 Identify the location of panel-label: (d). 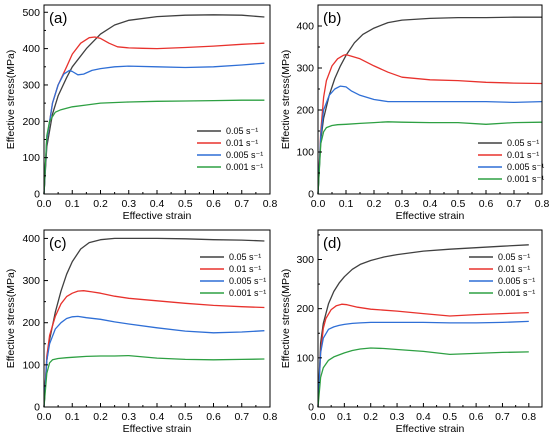
(332, 243).